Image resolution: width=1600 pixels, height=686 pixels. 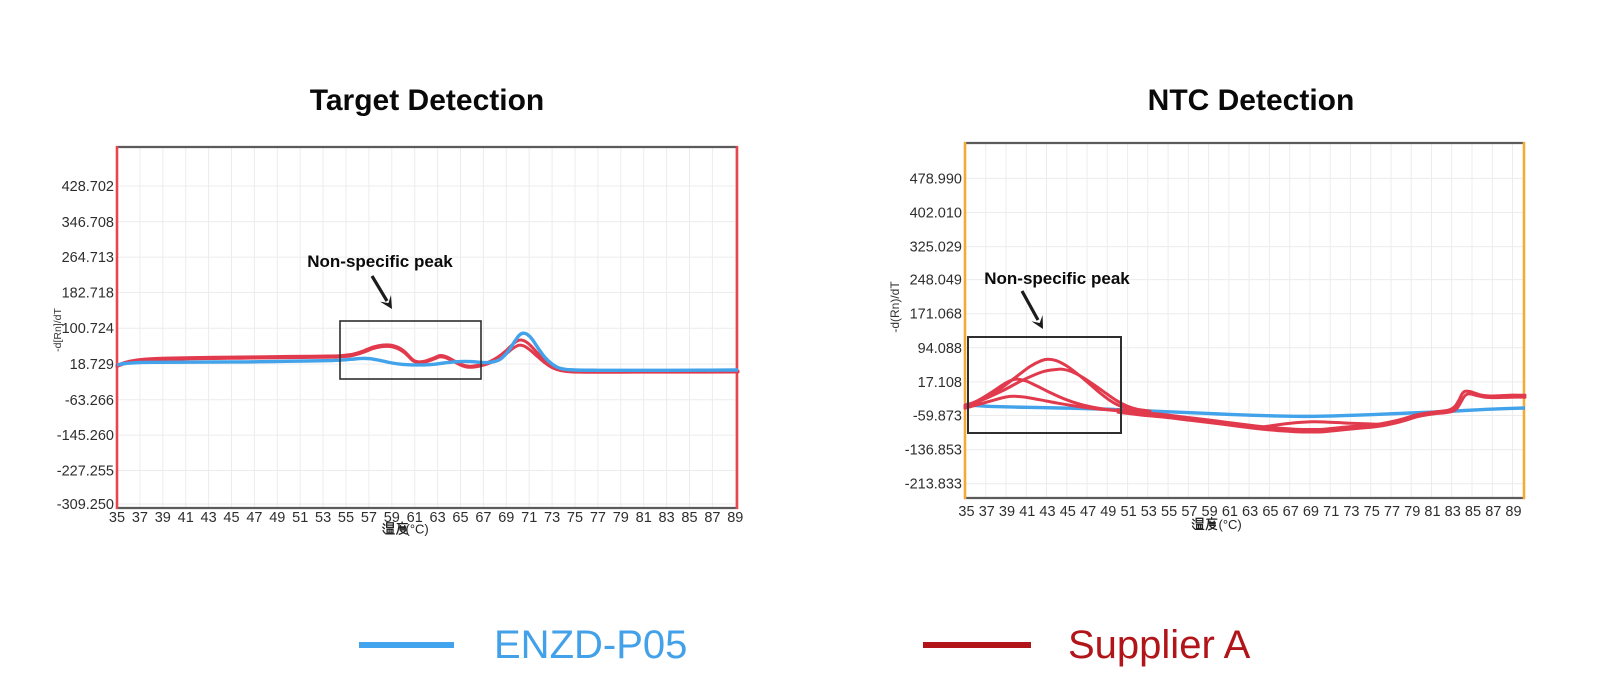 What do you see at coordinates (936, 214) in the screenshot?
I see `svg-text: 402.010` at bounding box center [936, 214].